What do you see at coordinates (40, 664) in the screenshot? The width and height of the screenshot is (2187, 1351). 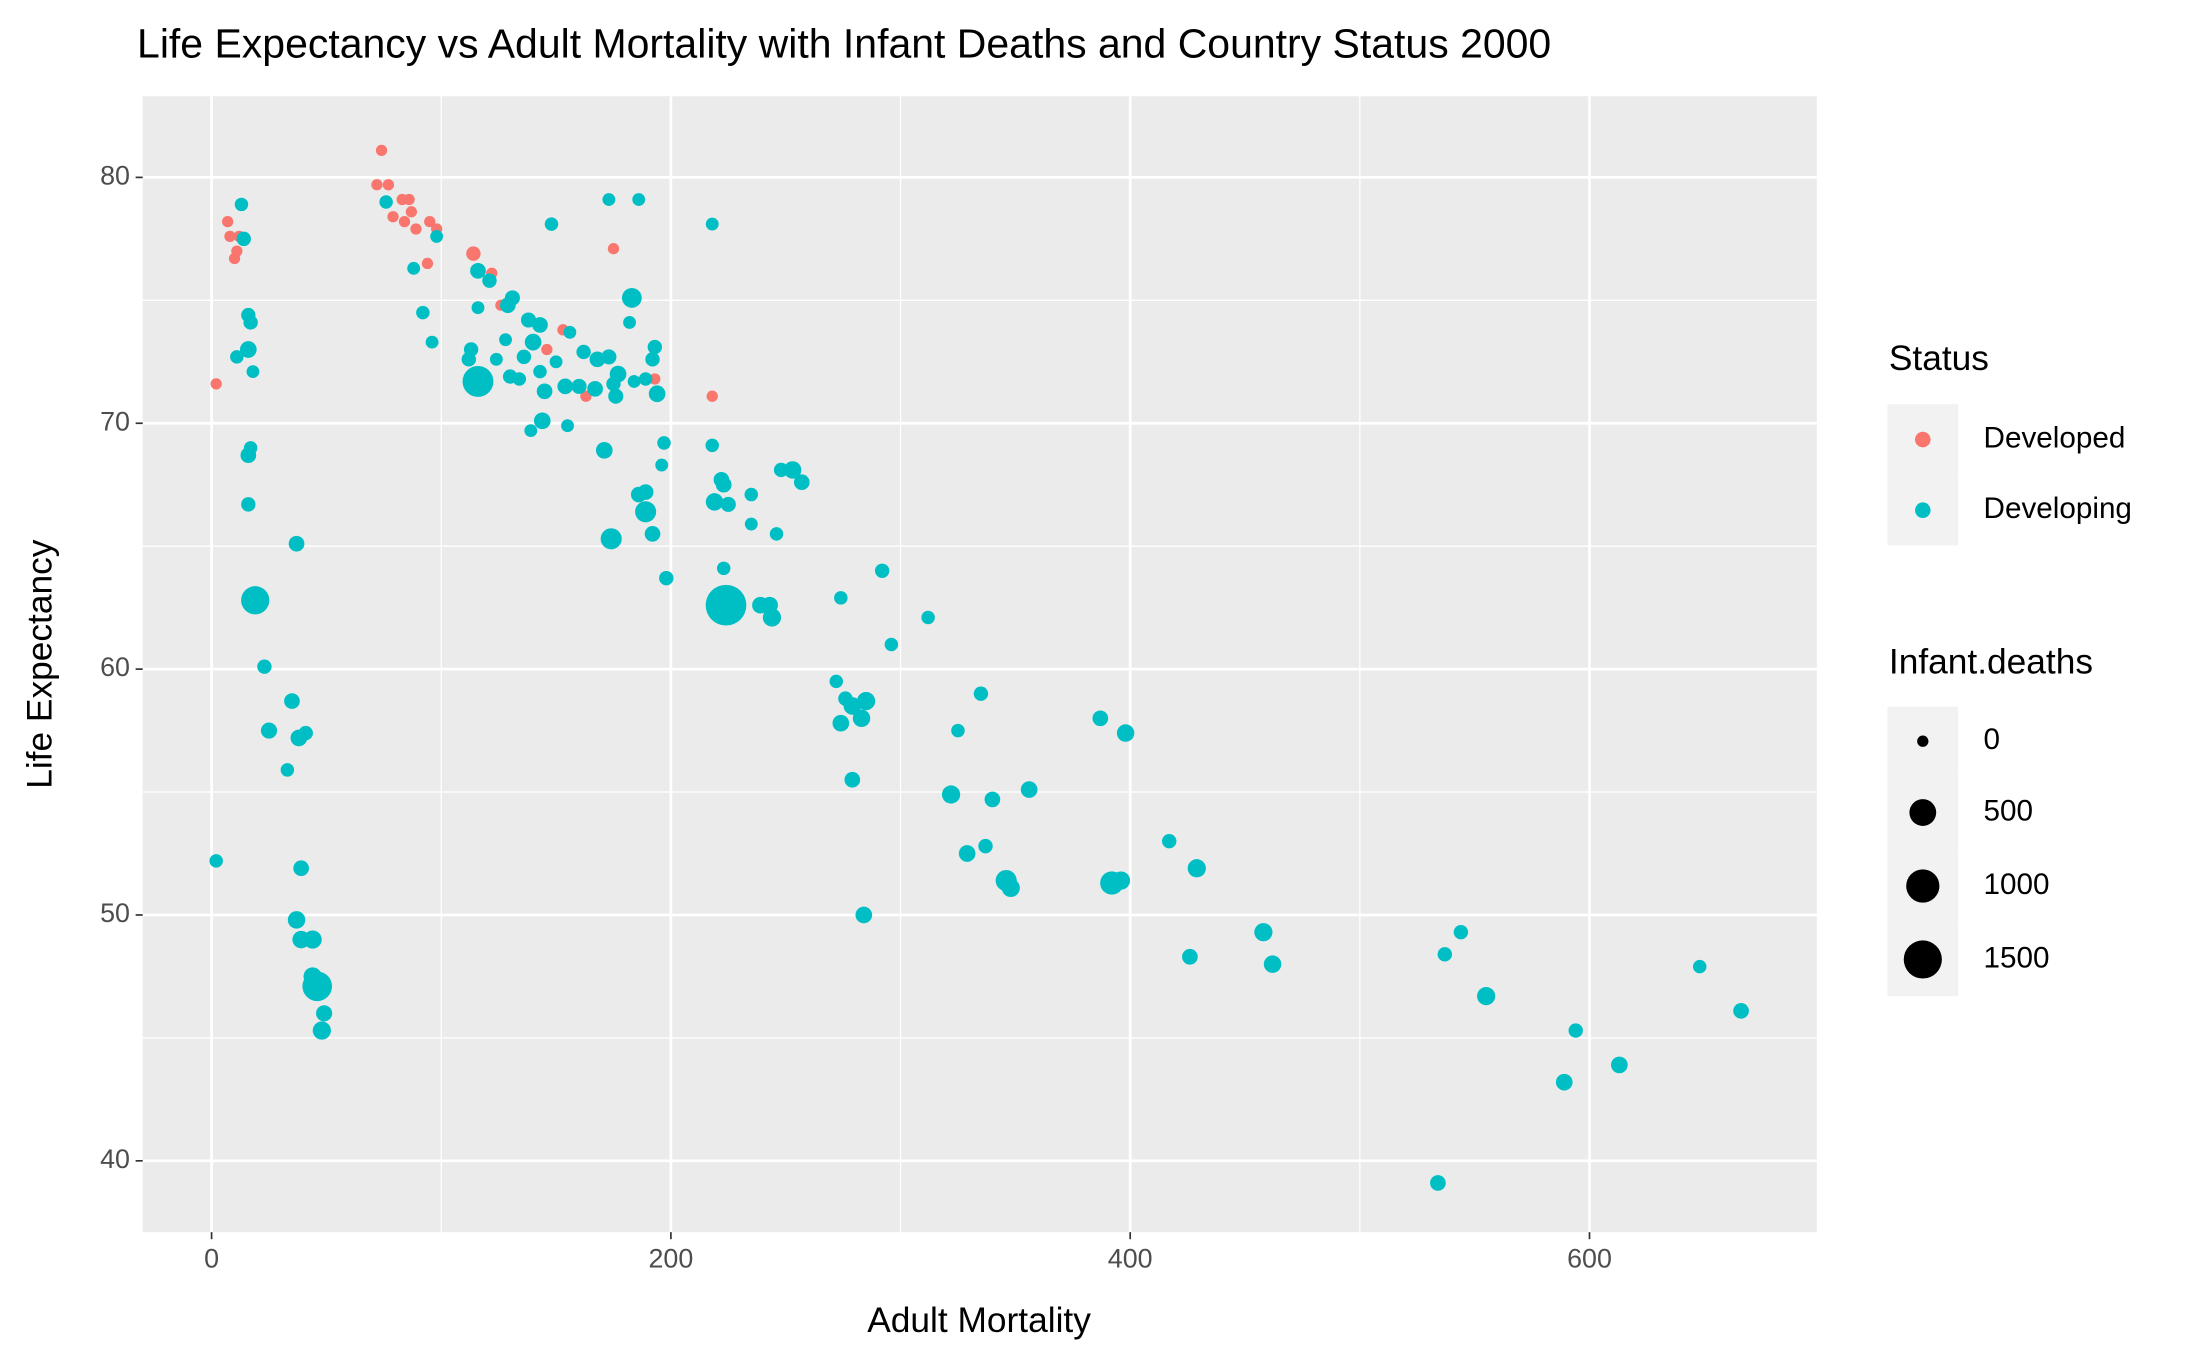 I see `y-axis-title: Life Expectancy` at bounding box center [40, 664].